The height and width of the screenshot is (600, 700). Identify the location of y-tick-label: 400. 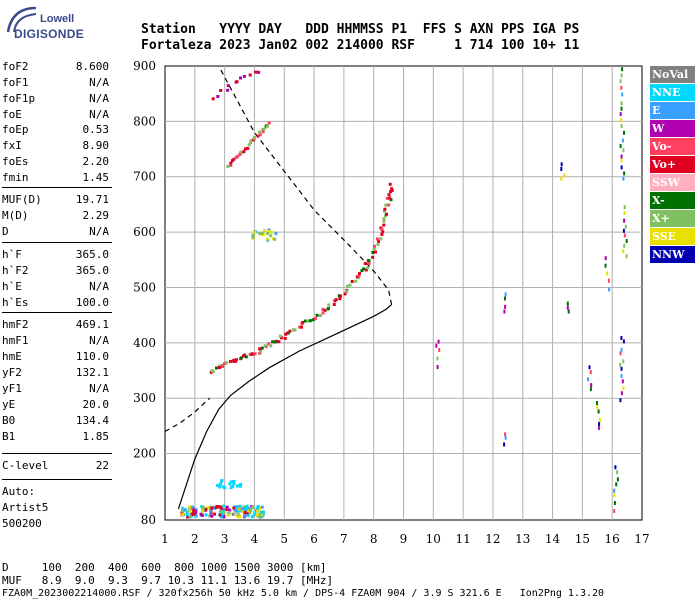
(144, 343).